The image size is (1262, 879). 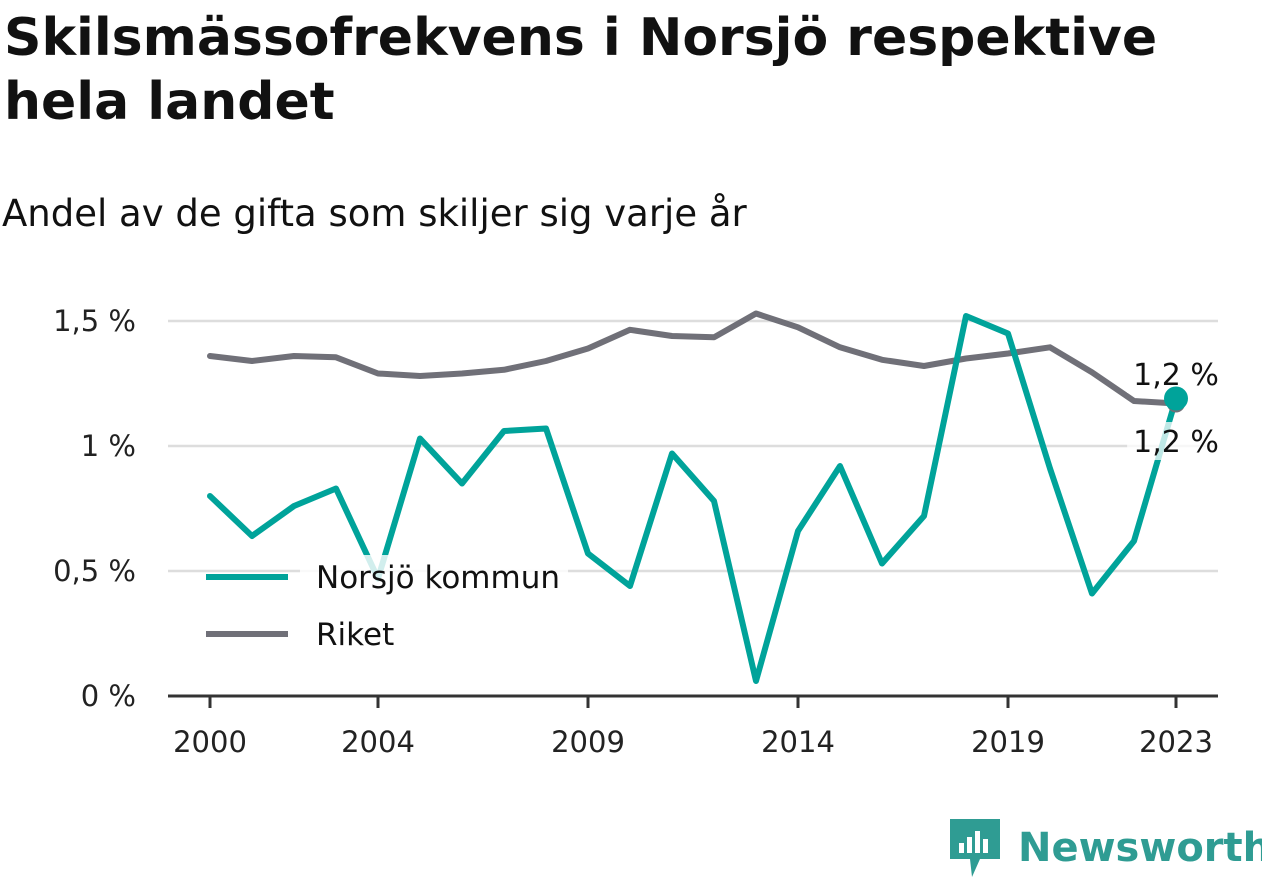 I want to click on legend: Norsjö kommun Riket, so click(x=387, y=605).